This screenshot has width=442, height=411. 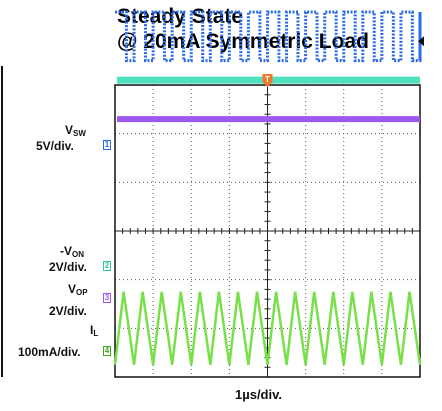 I want to click on ch2-marker: 2, so click(x=107, y=266).